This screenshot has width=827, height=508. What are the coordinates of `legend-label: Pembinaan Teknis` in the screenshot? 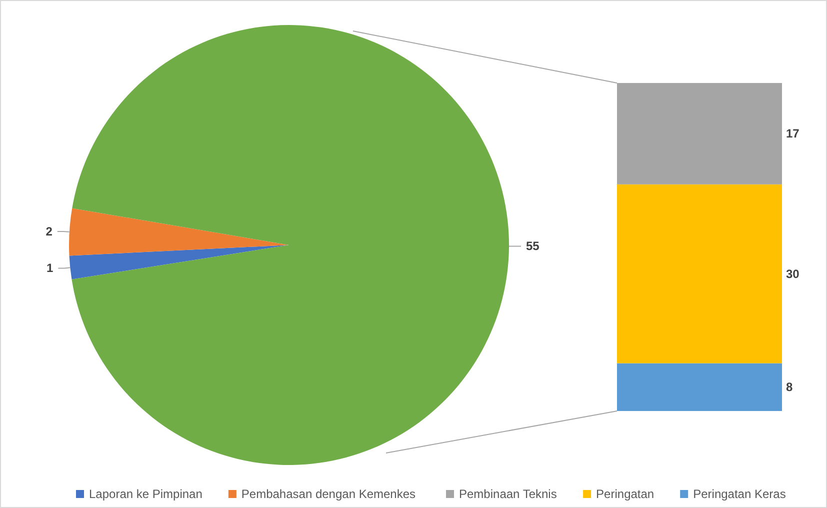 It's located at (508, 494).